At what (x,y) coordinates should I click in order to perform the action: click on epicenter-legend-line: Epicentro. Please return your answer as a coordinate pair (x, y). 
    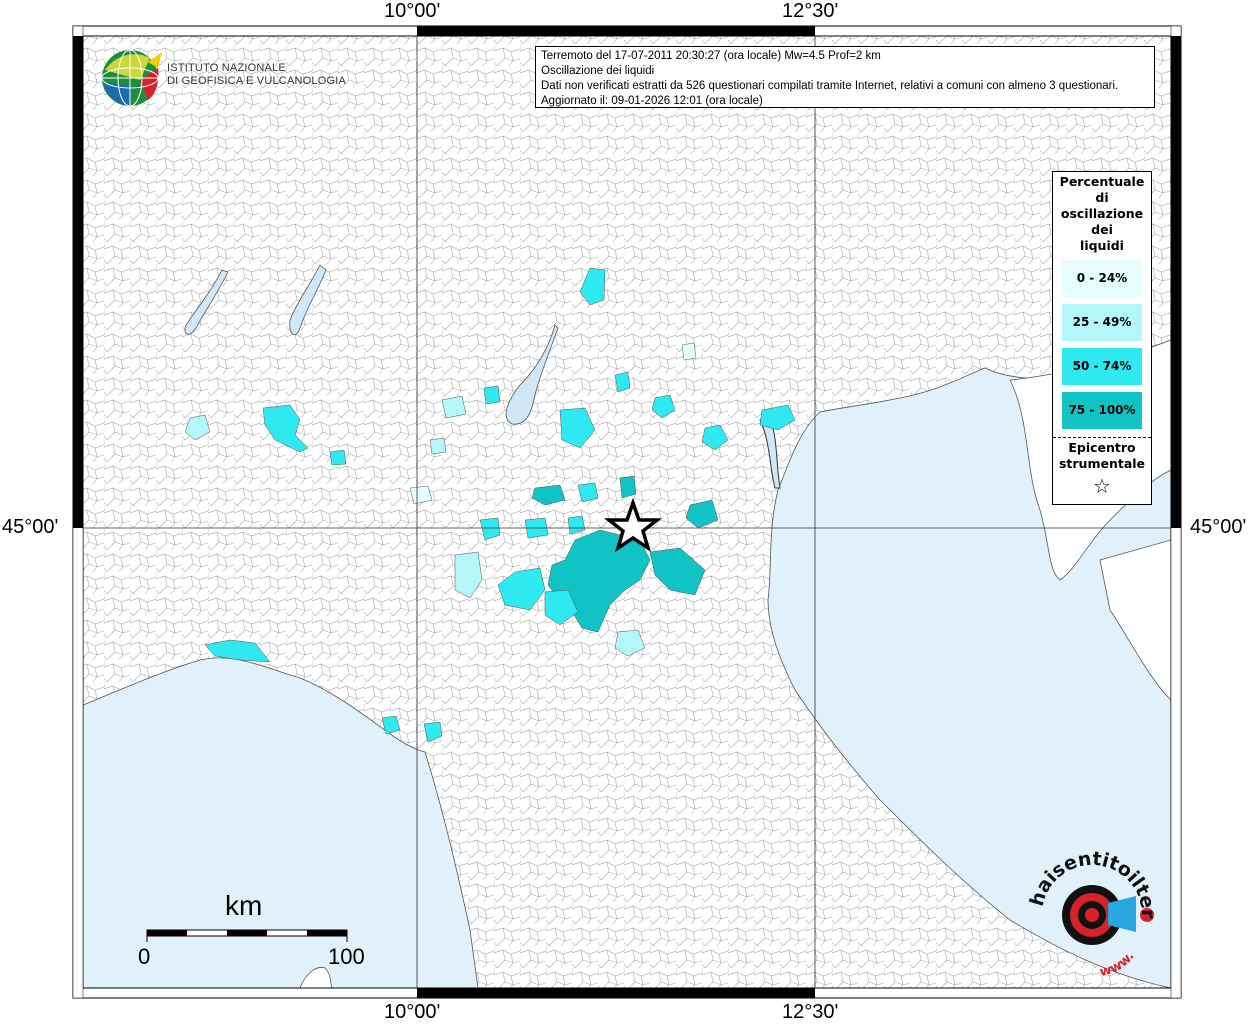
    Looking at the image, I should click on (1102, 447).